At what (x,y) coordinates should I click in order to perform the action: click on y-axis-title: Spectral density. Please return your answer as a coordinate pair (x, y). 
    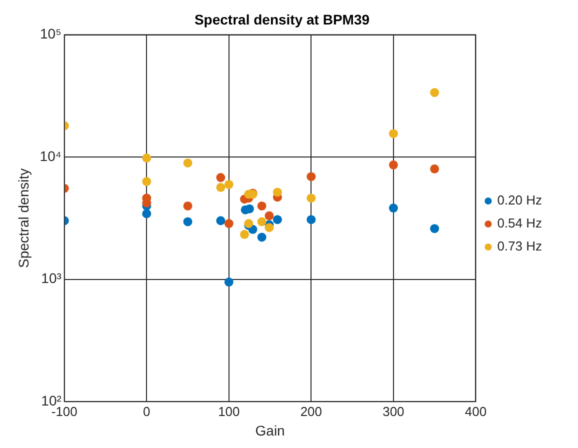
    Looking at the image, I should click on (23, 218).